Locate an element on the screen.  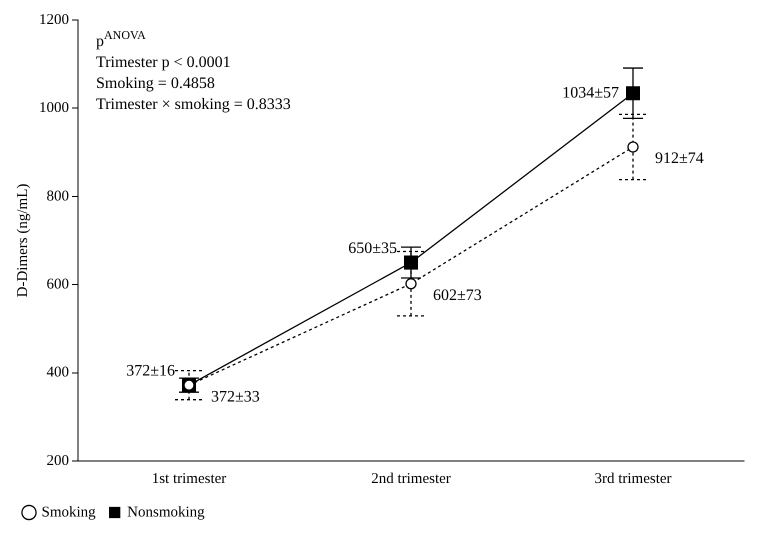
data-label: 602±73 is located at coordinates (457, 295).